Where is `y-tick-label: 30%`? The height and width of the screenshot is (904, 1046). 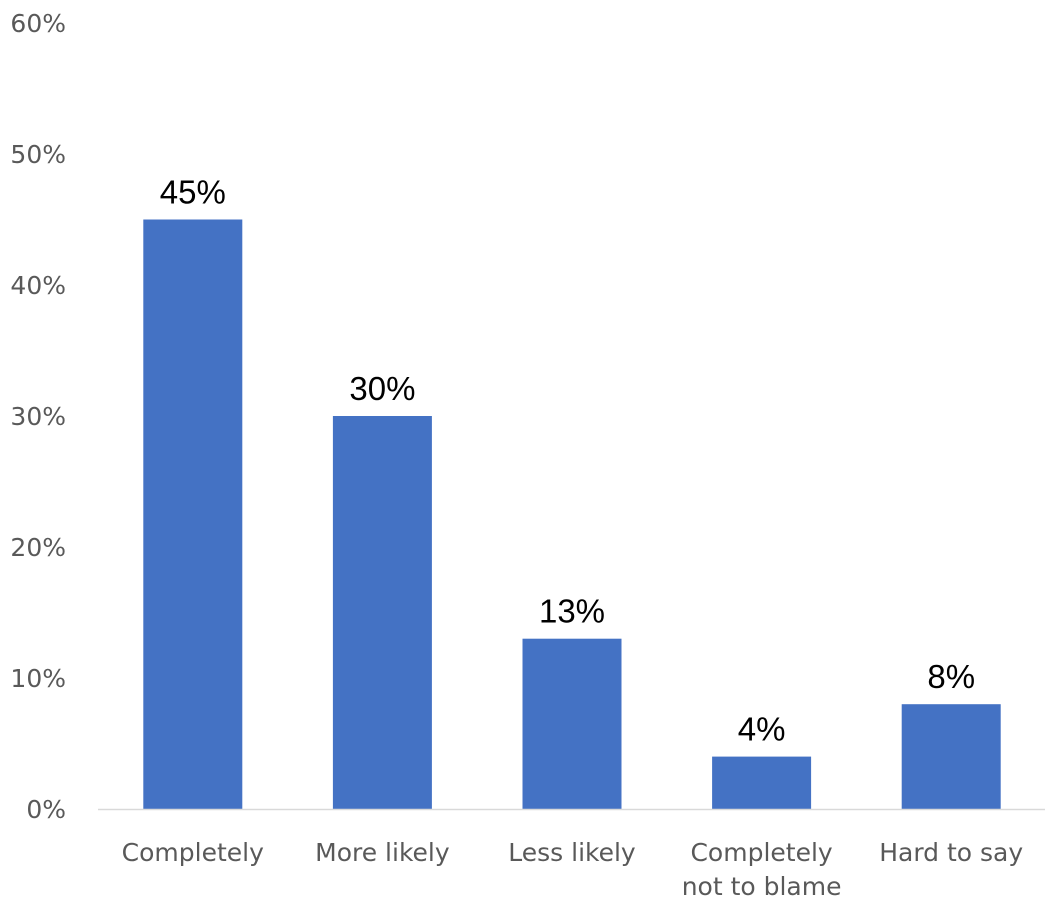 y-tick-label: 30% is located at coordinates (38, 416).